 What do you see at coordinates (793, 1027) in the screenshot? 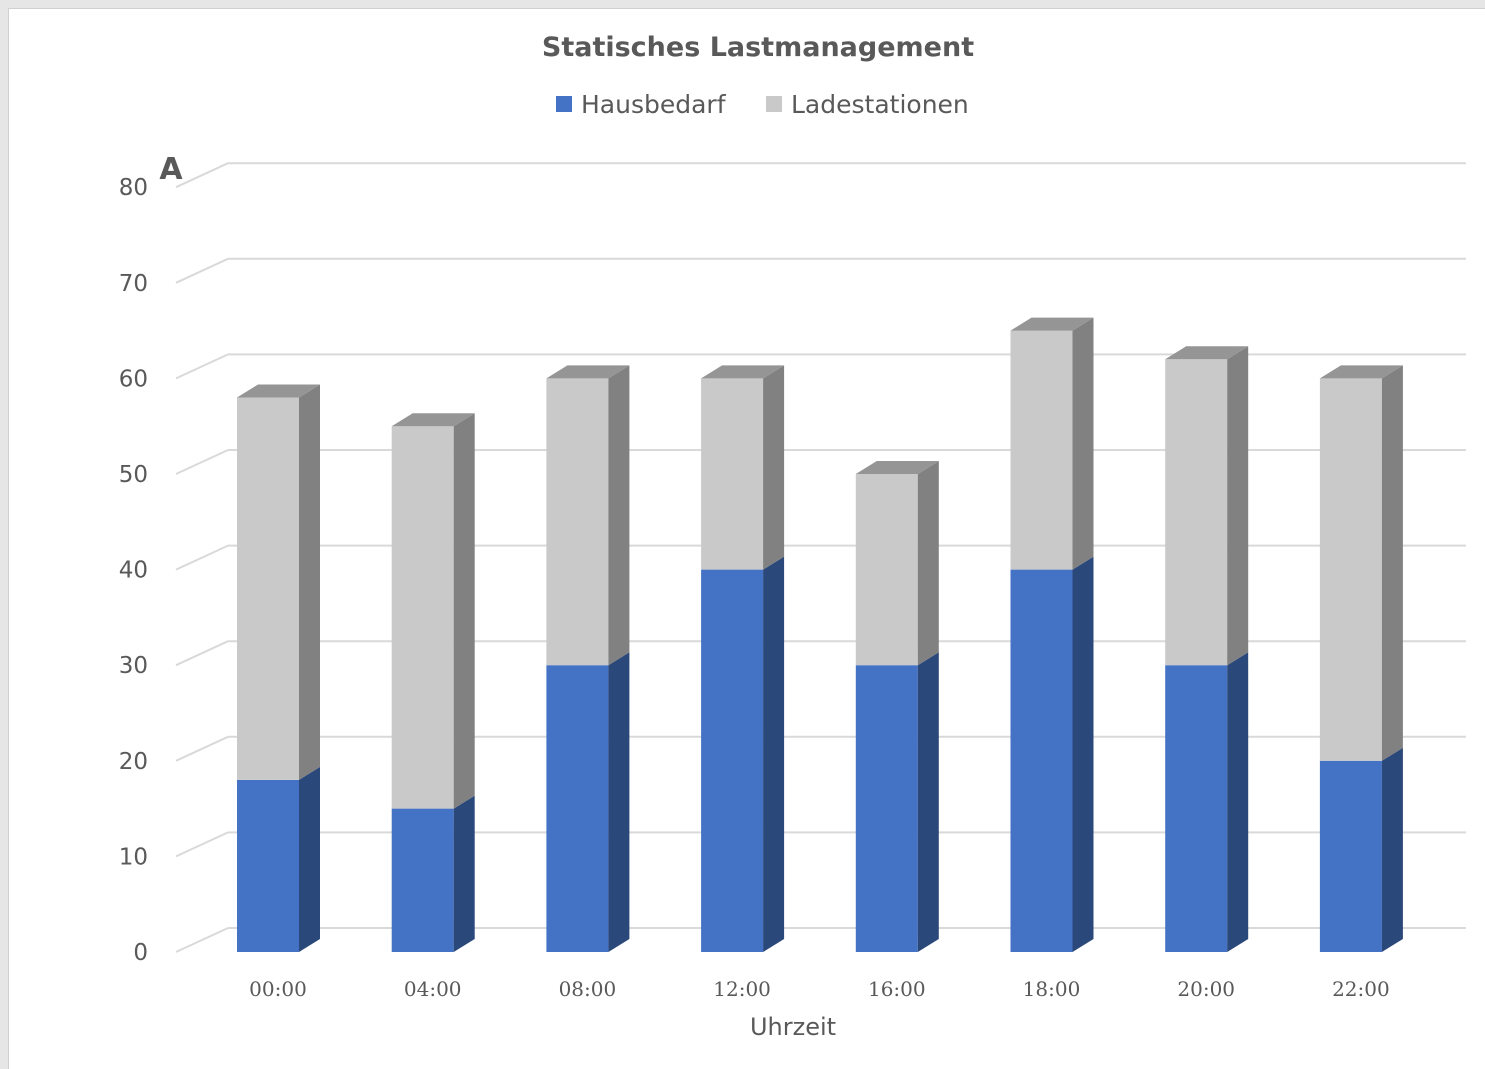
I see `x-axis-title: Uhrzeit` at bounding box center [793, 1027].